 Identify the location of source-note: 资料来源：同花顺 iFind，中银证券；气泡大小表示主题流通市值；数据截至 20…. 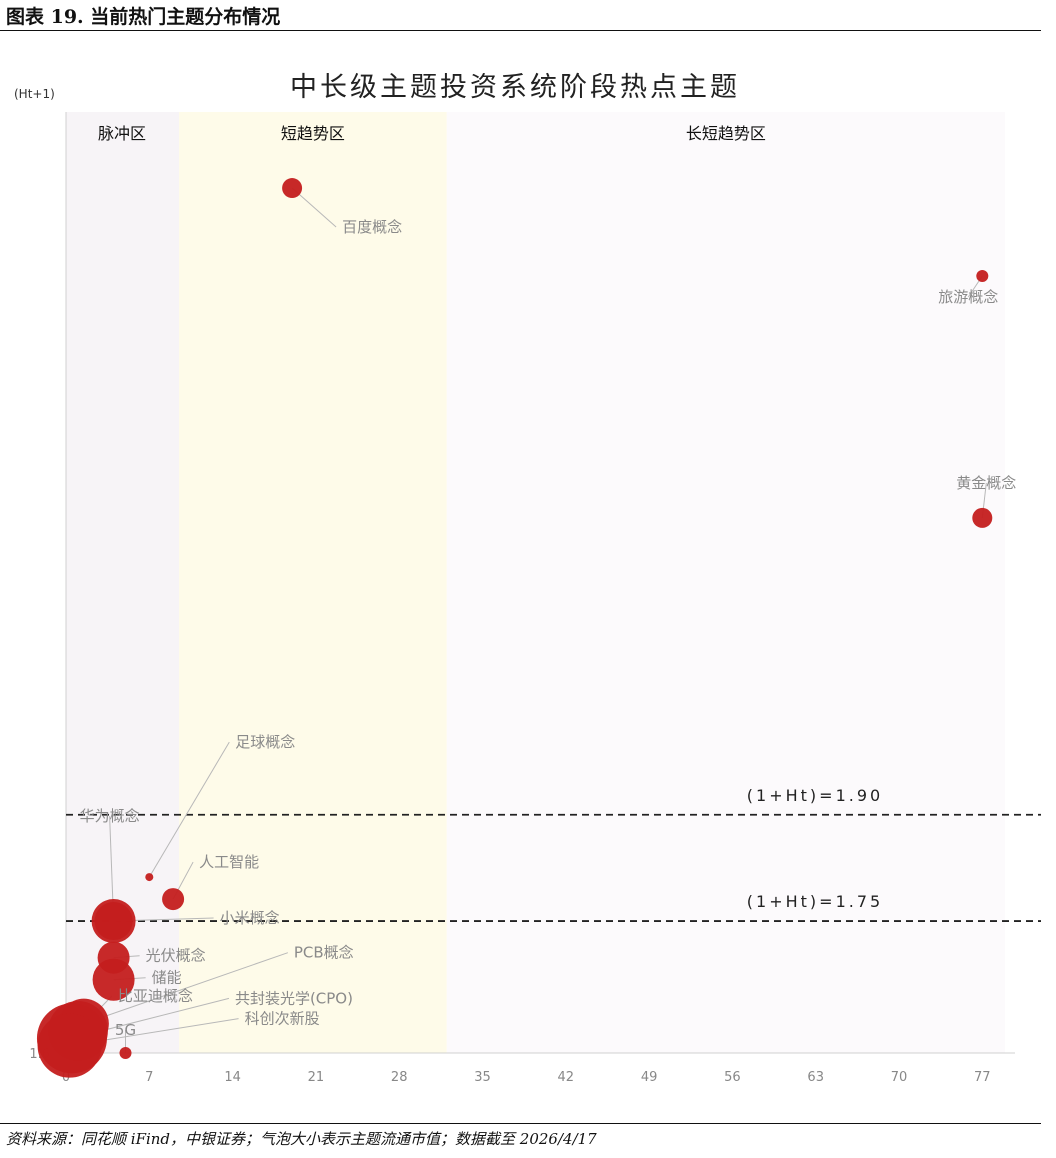
(301, 1139).